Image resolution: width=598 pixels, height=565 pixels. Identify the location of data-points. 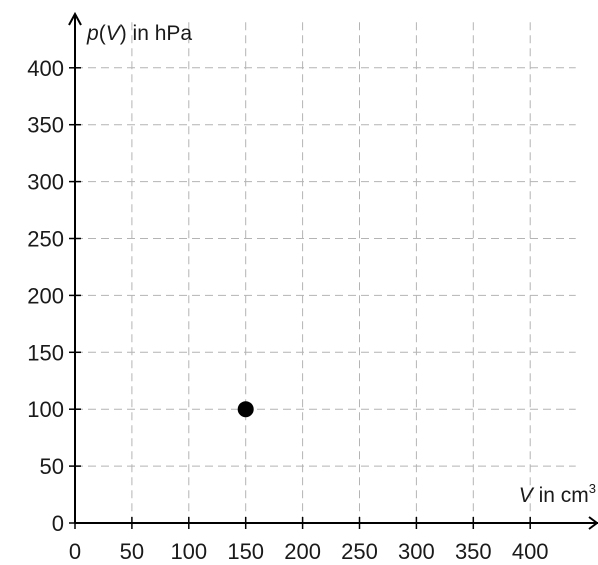
(245, 409).